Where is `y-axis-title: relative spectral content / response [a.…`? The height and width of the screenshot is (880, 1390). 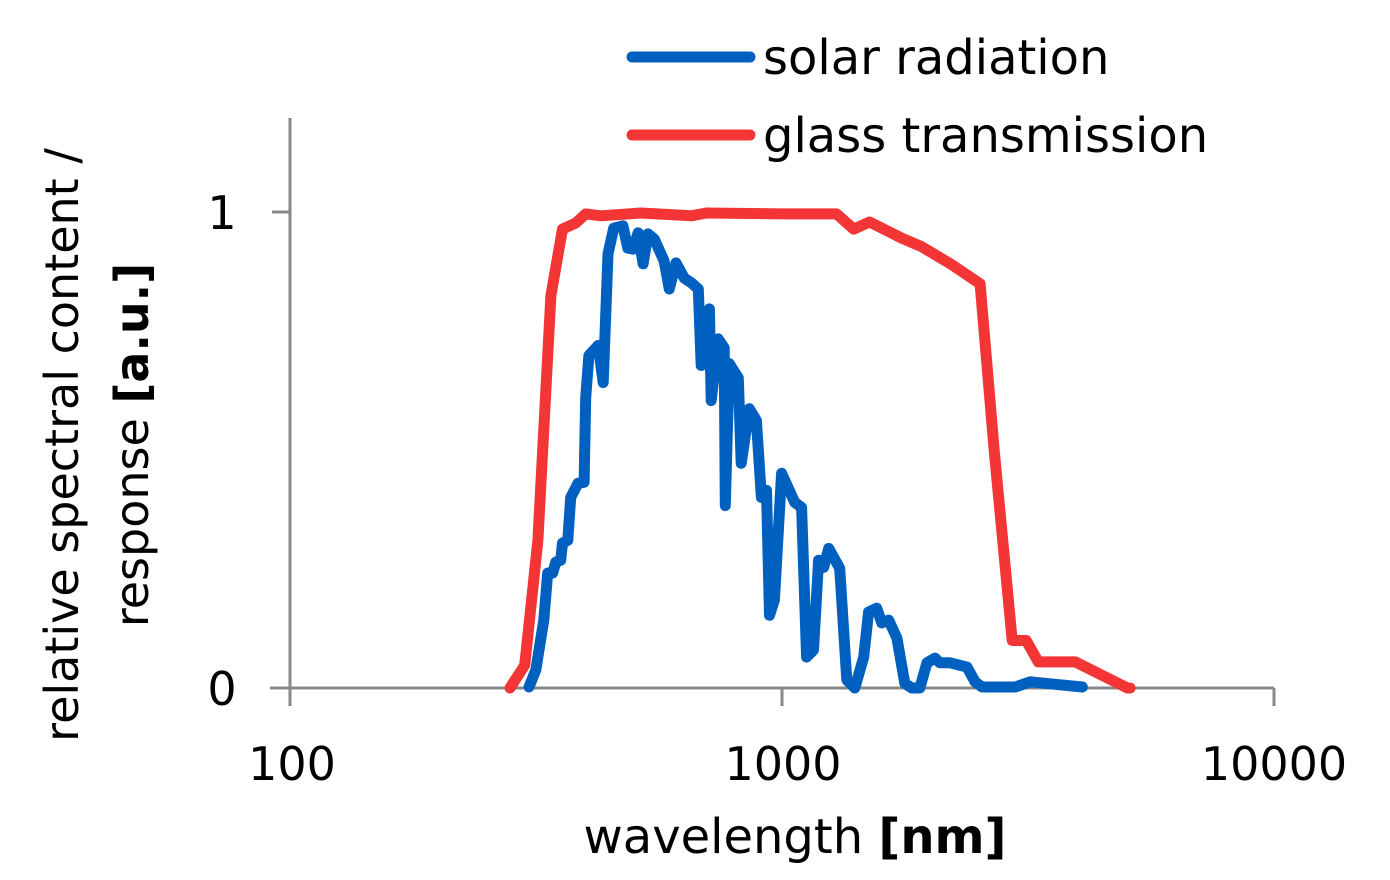 y-axis-title: relative spectral content / response [a.… is located at coordinates (97, 445).